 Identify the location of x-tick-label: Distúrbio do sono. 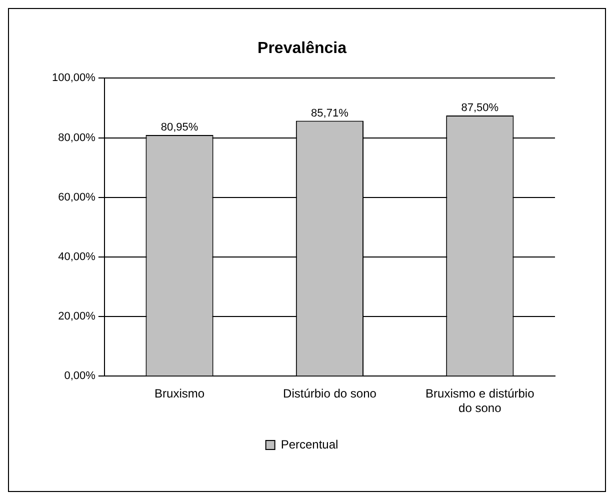
(330, 393).